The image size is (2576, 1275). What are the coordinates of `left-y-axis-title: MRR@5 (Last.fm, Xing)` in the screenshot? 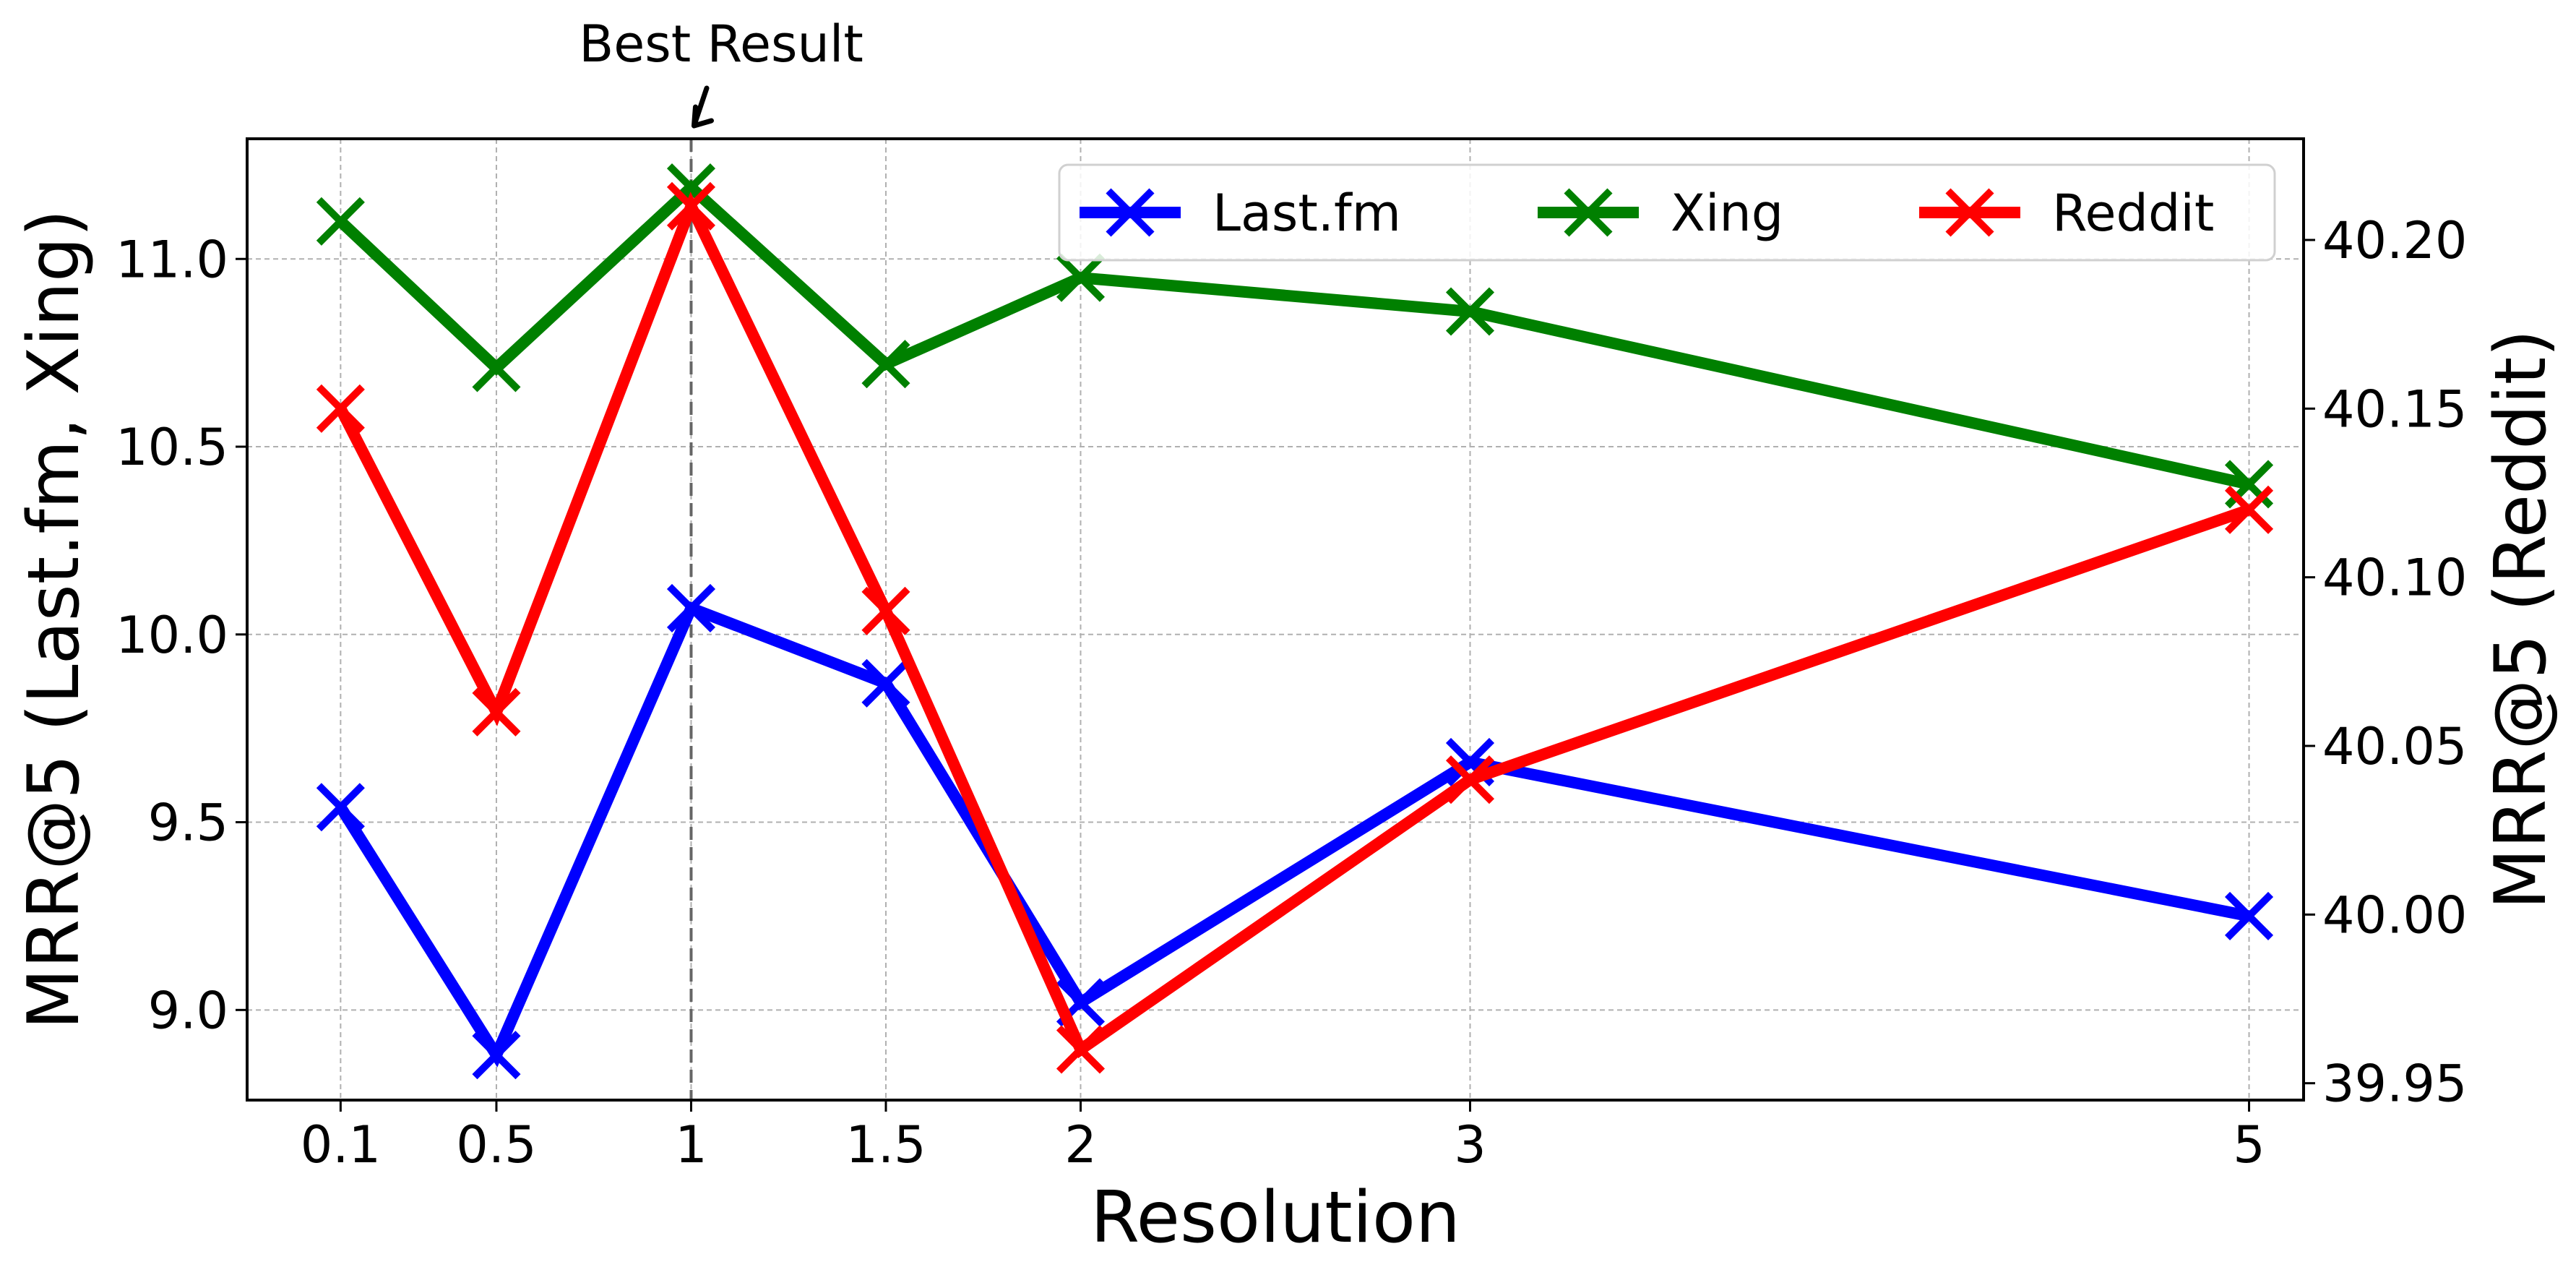 It's located at (54, 620).